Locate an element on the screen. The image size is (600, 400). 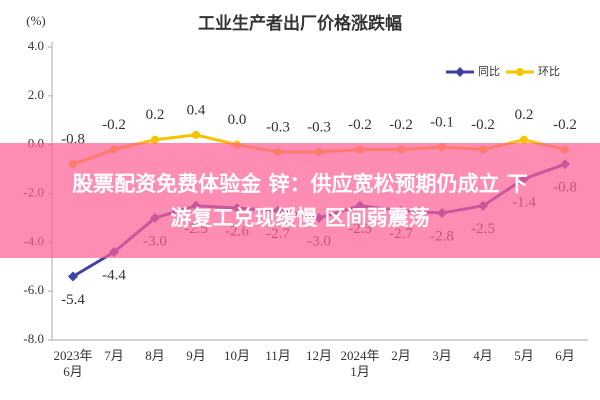
y-tick-label: -6.0 is located at coordinates (33, 289).